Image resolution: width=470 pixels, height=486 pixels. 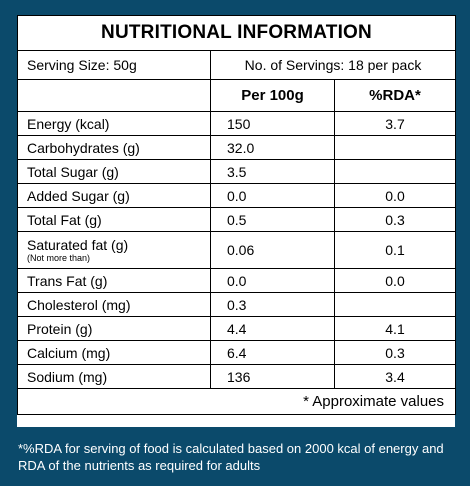 I want to click on table-row: Trans Fat (g) 0.0 0.0, so click(x=237, y=280).